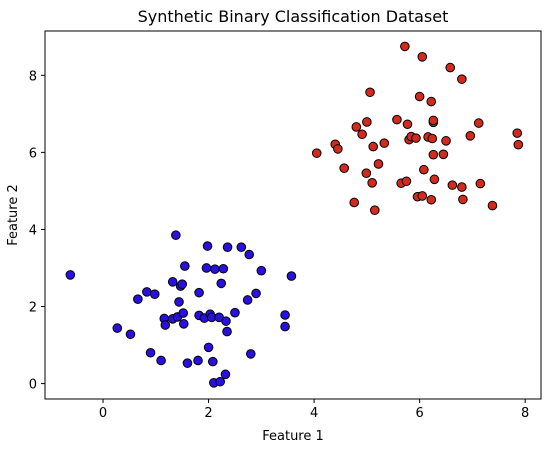  Describe the element at coordinates (33, 230) in the screenshot. I see `y-tick-label: 4` at that location.